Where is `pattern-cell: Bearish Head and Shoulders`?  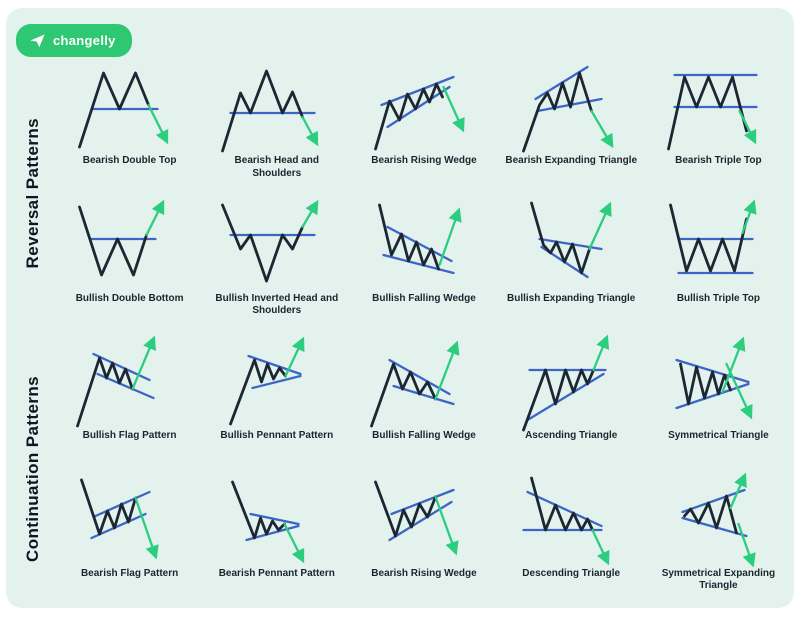
pattern-cell: Bearish Head and Shoulders is located at coordinates (276, 125).